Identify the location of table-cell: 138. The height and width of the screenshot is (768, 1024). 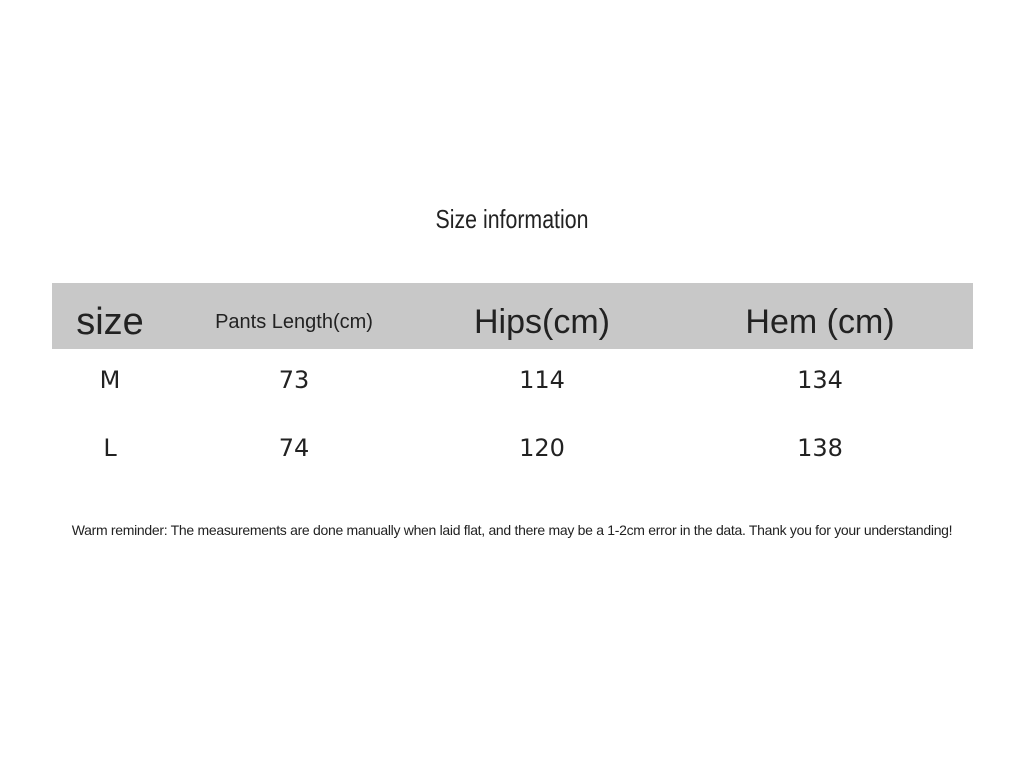
(820, 448).